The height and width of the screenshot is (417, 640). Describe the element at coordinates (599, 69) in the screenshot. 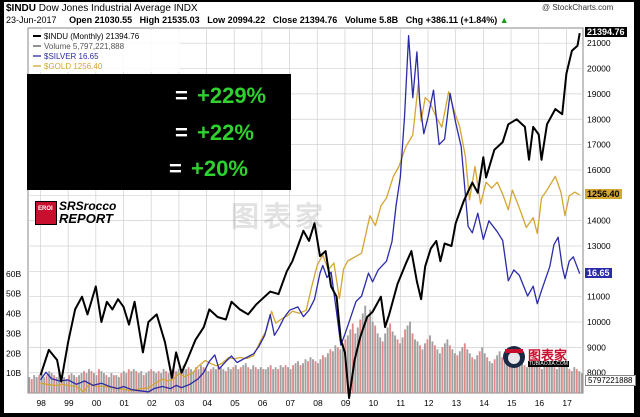

I see `y-tick-label: 20000` at that location.